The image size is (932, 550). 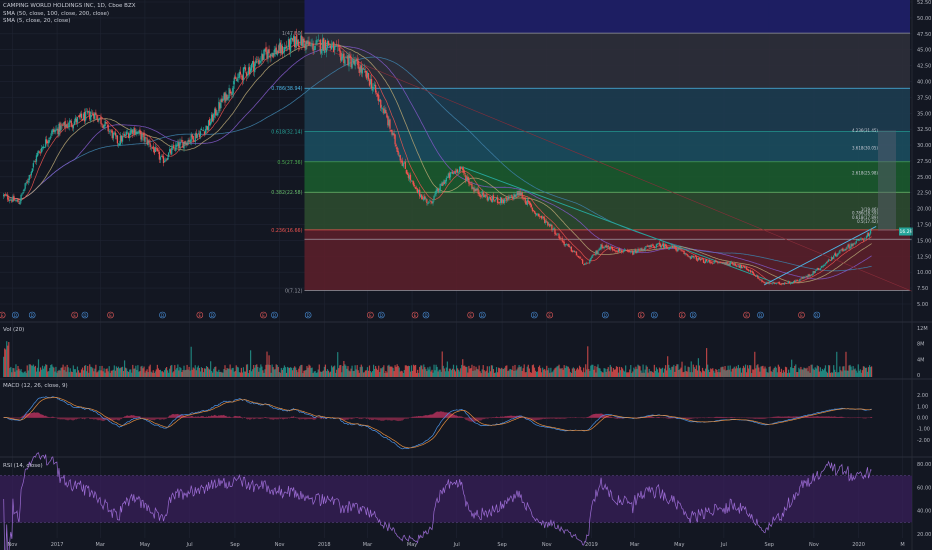 I want to click on time-axis-label: Sep, so click(x=769, y=545).